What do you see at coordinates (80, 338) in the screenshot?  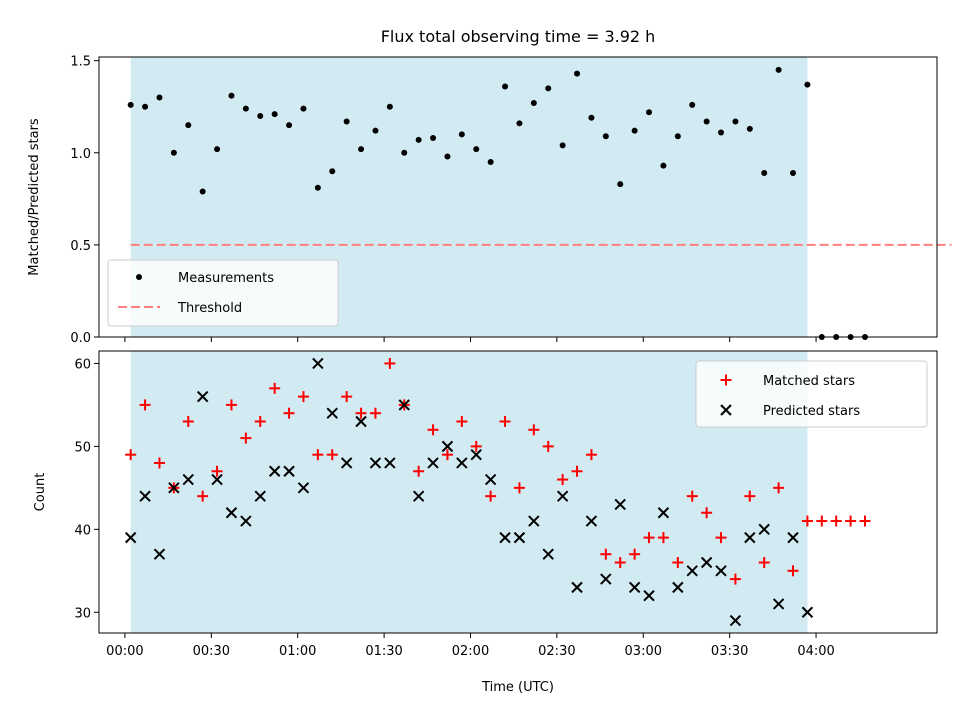 I see `top-y-tick-label: 0.0` at bounding box center [80, 338].